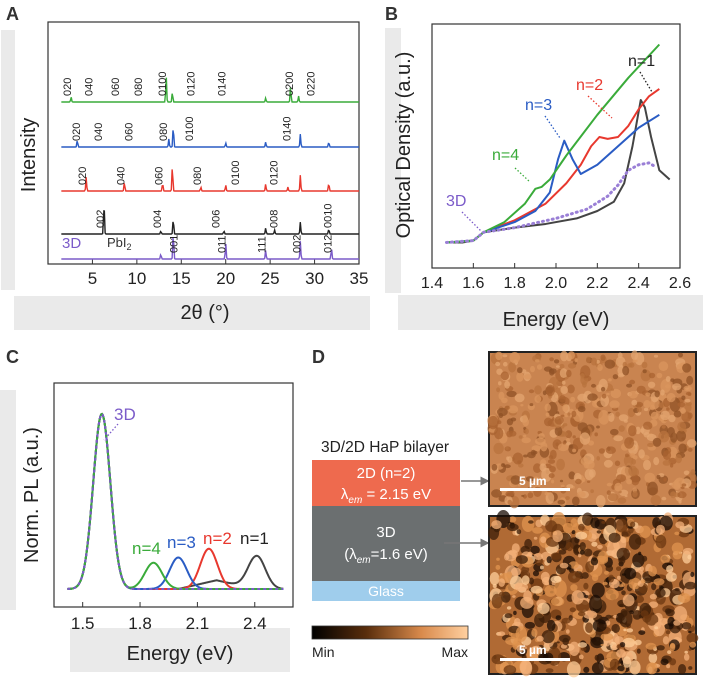  Describe the element at coordinates (386, 591) in the screenshot. I see `glass-label: Glass` at that location.